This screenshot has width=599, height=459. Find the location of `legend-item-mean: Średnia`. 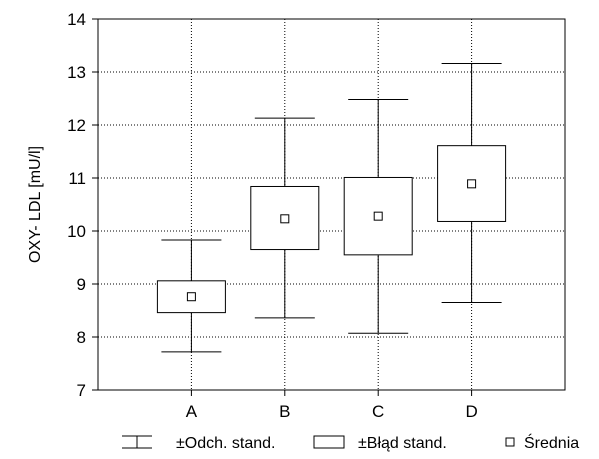

legend-item-mean: Średnia is located at coordinates (542, 442).